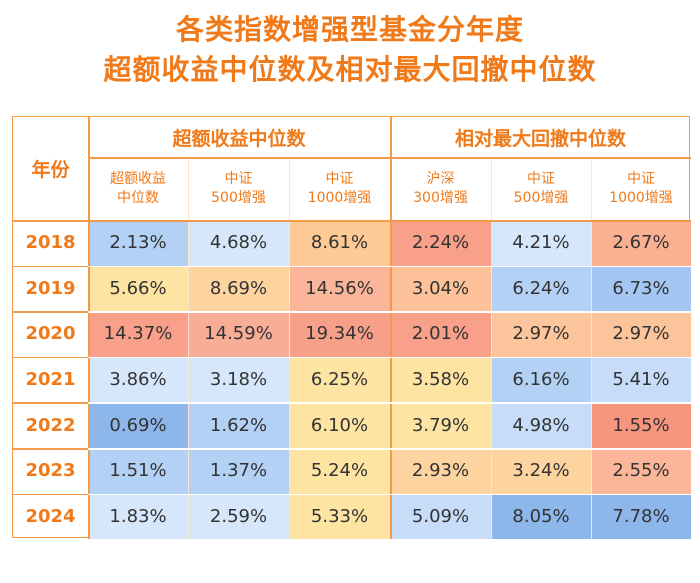 The width and height of the screenshot is (700, 583). Describe the element at coordinates (541, 471) in the screenshot. I see `table-cell: 3.24%` at that location.